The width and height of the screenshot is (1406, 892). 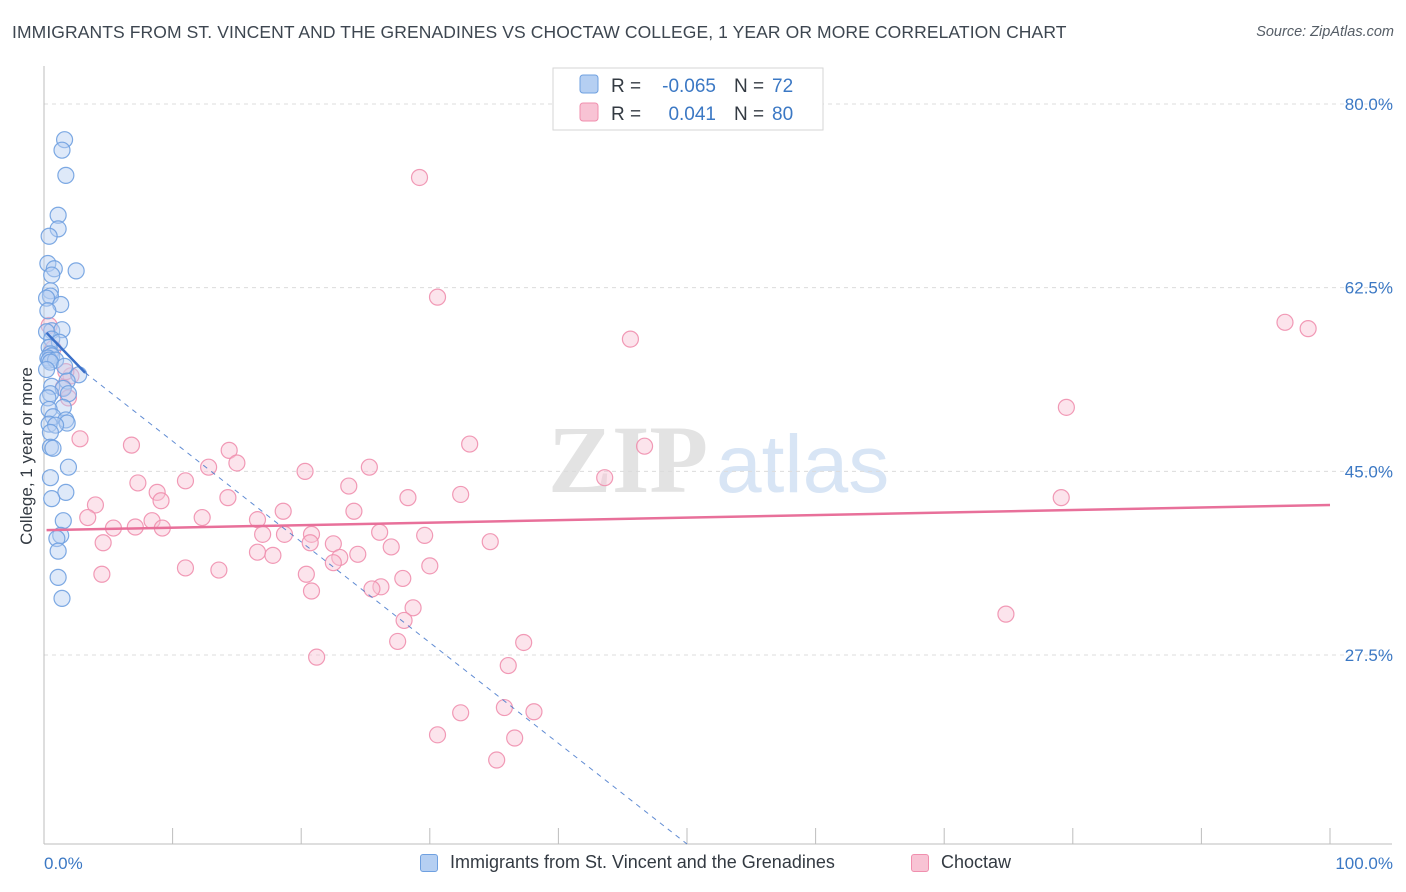 I want to click on trend-line-choctaw, so click(x=688, y=517).